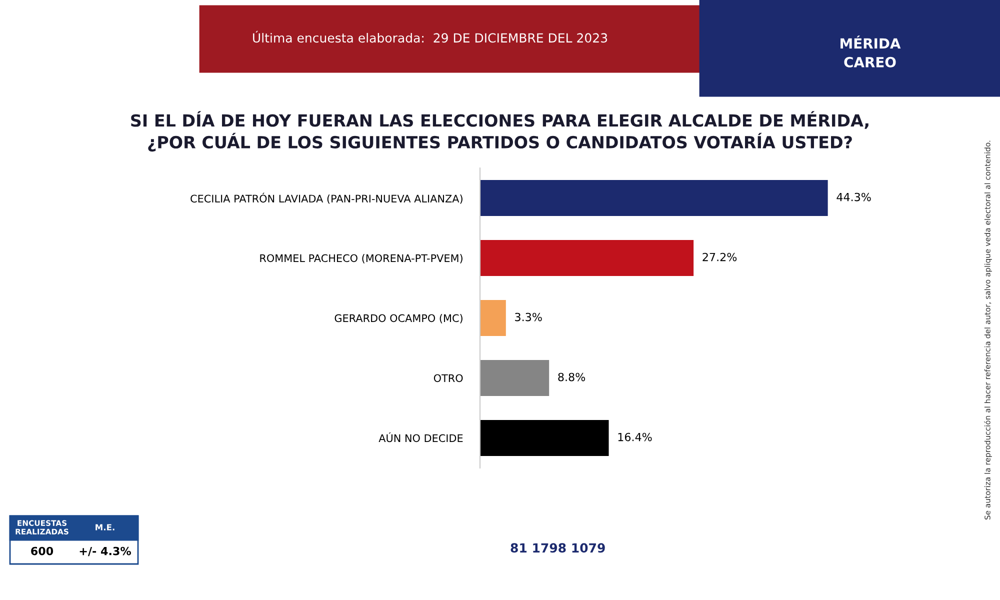  I want to click on y-tick-label: CECILIA PATRÓN LAVIADA (PAN-PRI-NUEVA ALIANZA), so click(326, 198).